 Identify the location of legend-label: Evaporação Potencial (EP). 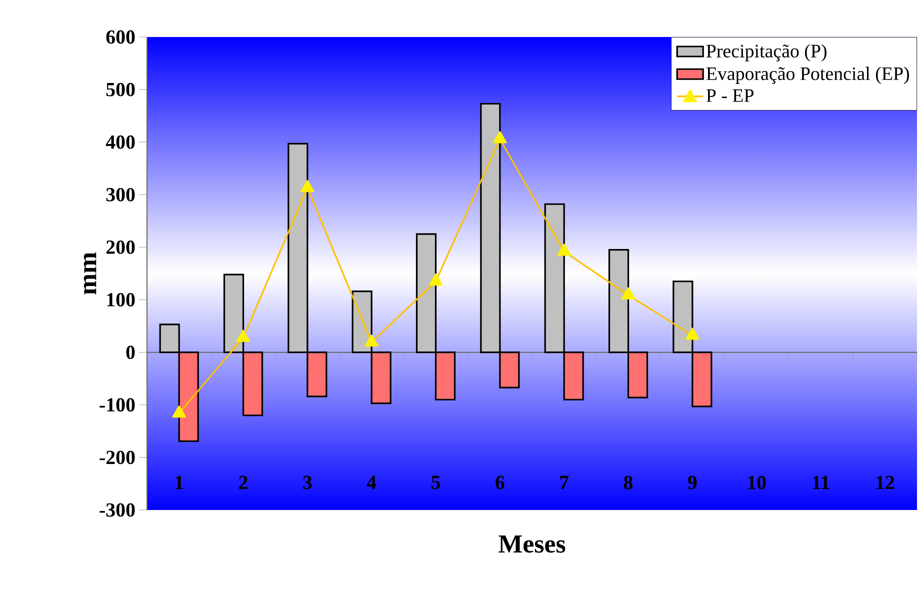
(807, 75).